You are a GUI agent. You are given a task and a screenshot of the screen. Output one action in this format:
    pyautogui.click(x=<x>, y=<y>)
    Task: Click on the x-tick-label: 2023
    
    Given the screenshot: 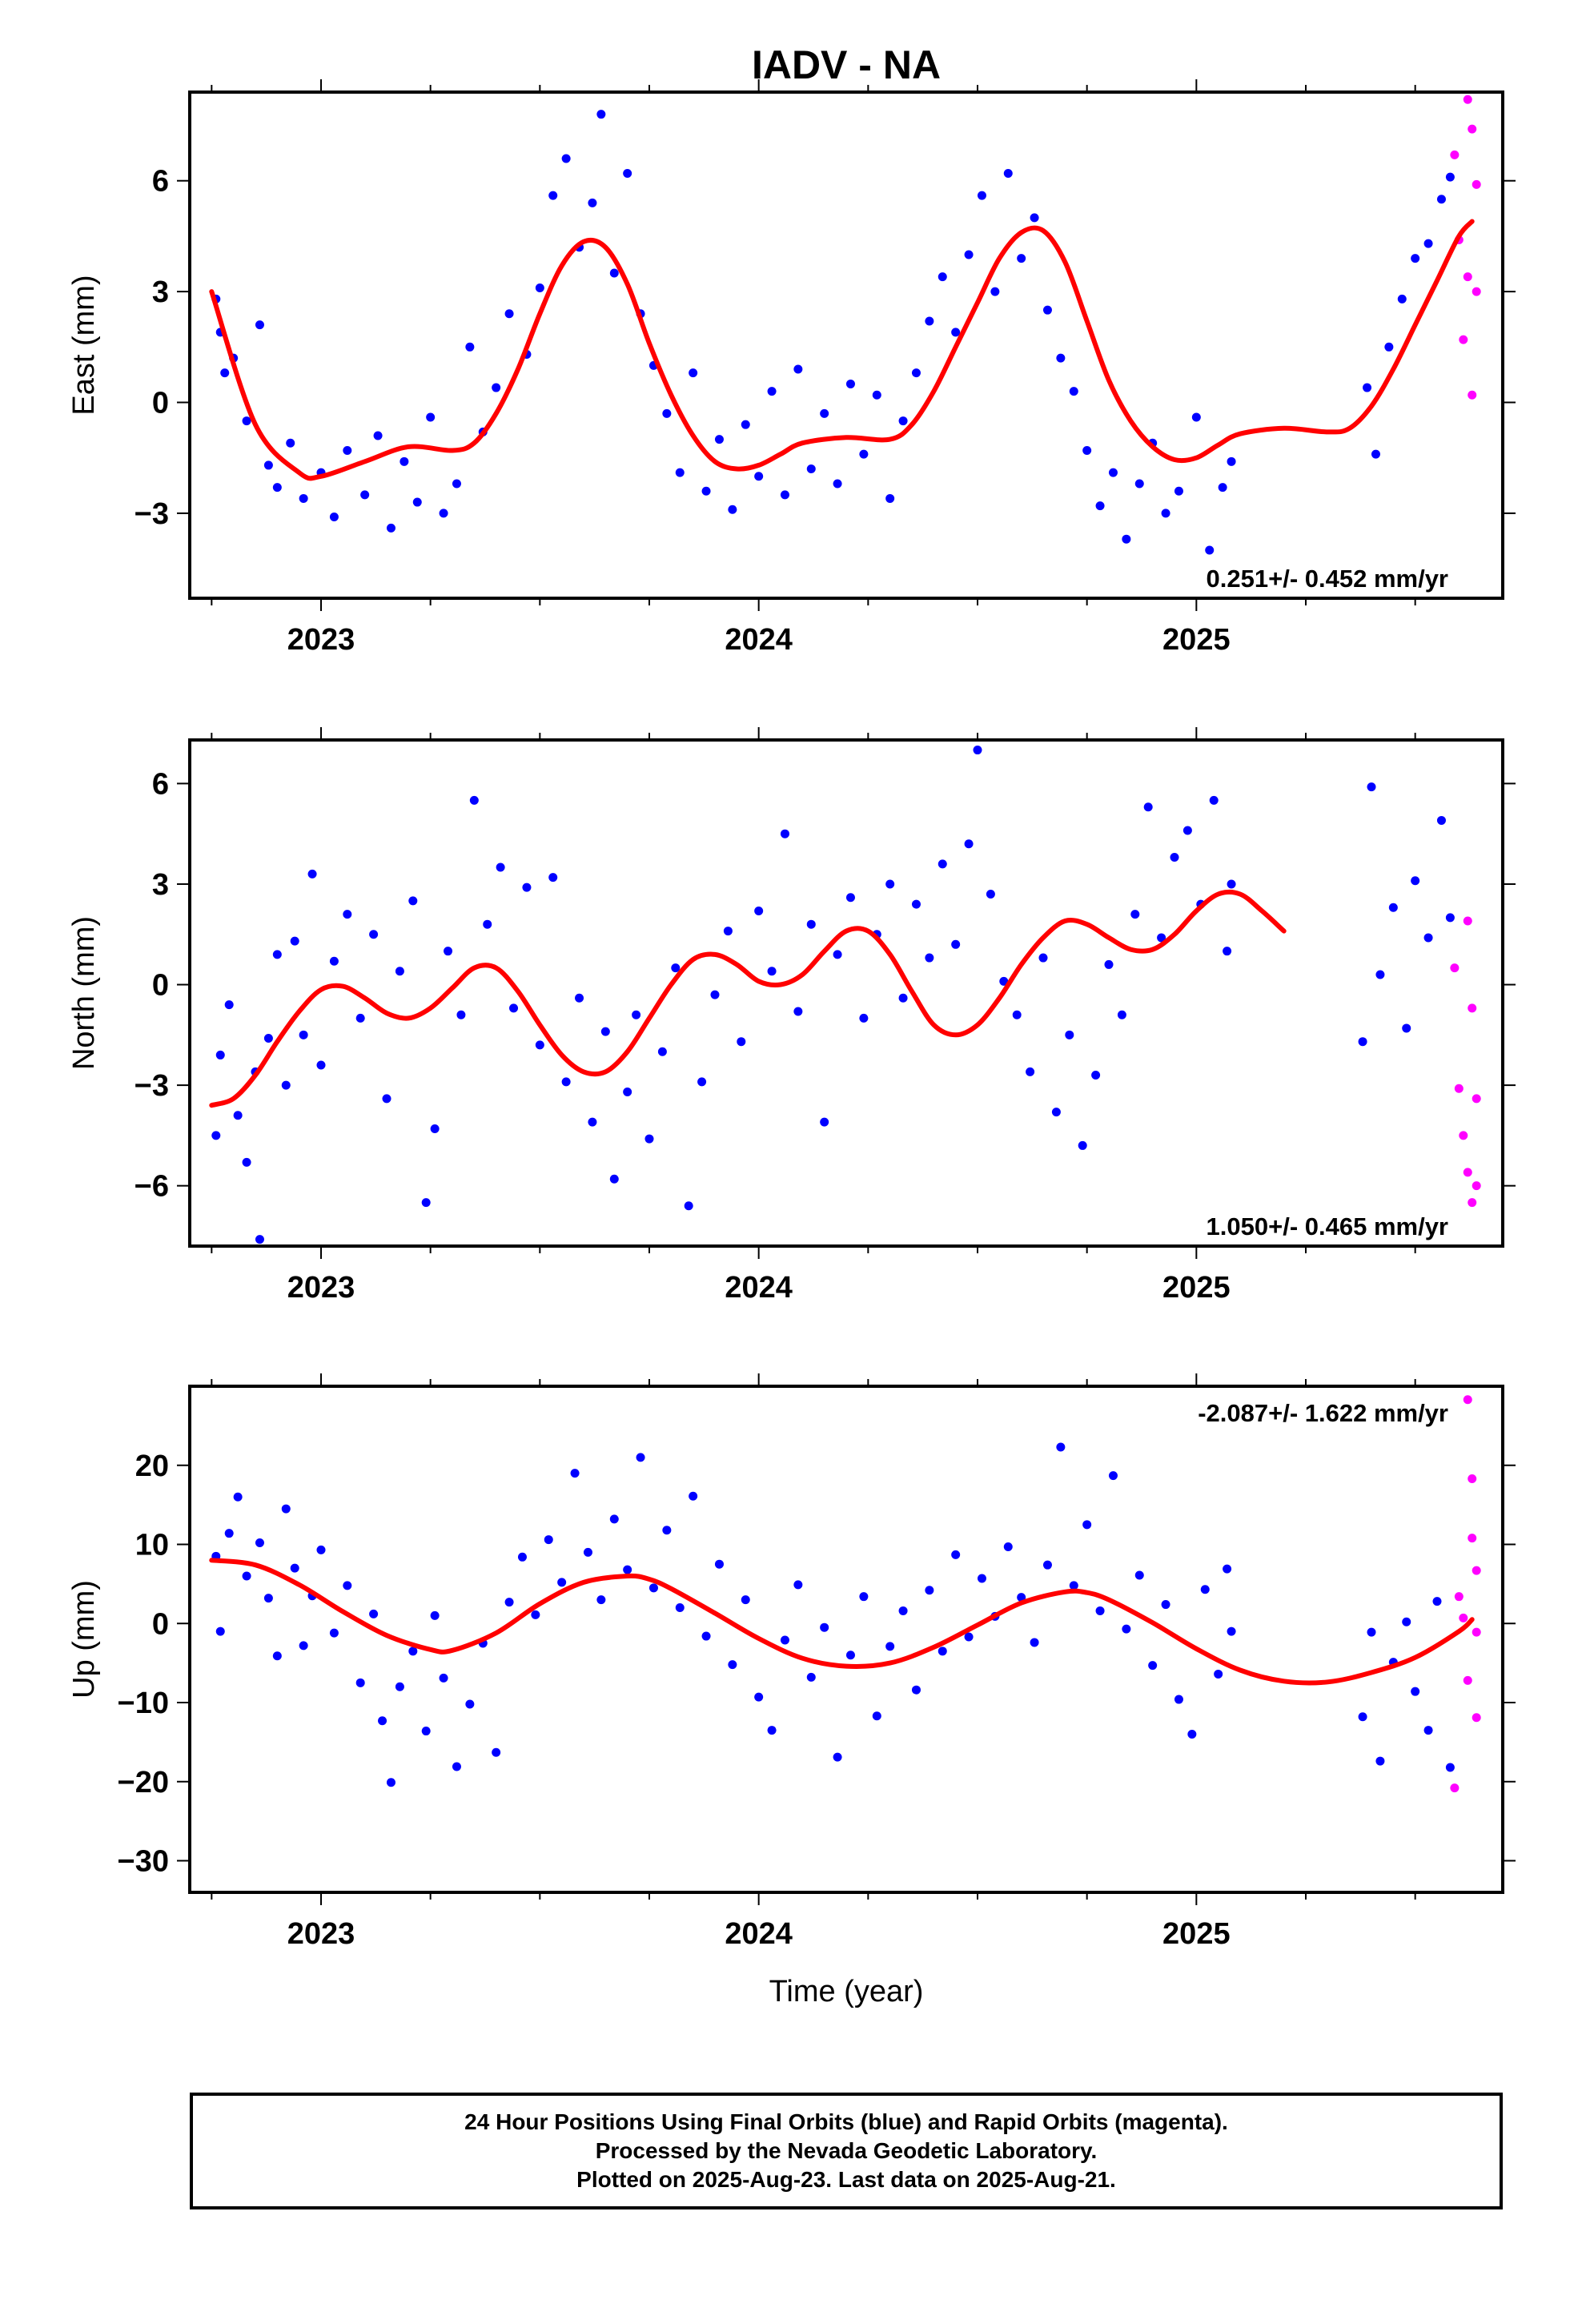 What is the action you would take?
    pyautogui.click(x=321, y=1288)
    